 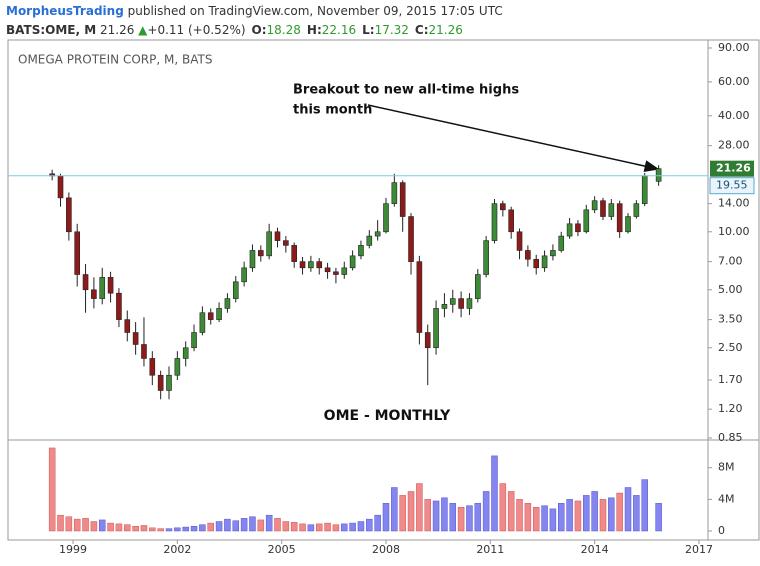 What do you see at coordinates (721, 530) in the screenshot?
I see `volume-tick-label: 0` at bounding box center [721, 530].